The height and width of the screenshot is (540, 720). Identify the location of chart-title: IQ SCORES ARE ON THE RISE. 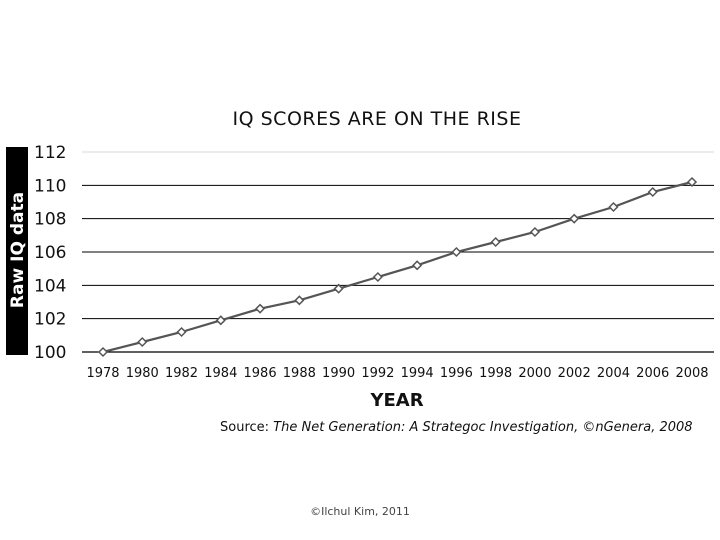
(377, 119).